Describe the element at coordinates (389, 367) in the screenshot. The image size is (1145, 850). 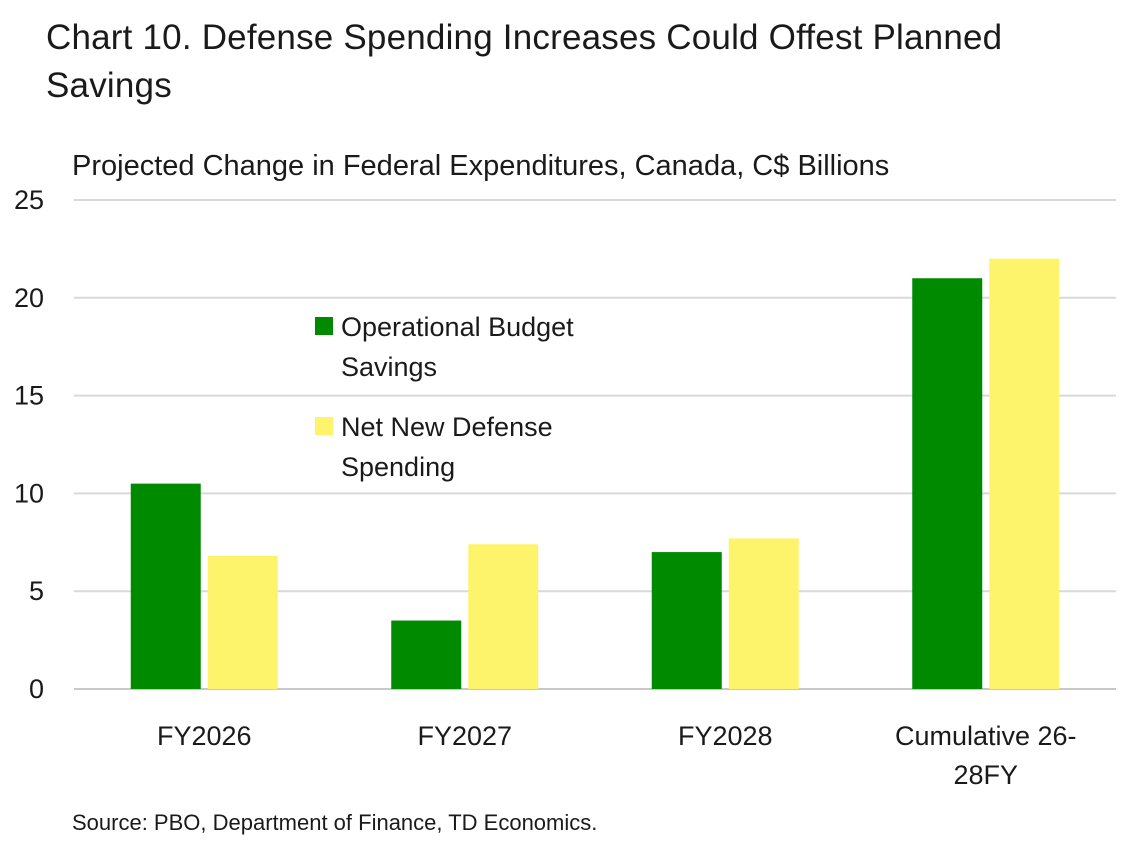
I see `legend-label: Savings` at that location.